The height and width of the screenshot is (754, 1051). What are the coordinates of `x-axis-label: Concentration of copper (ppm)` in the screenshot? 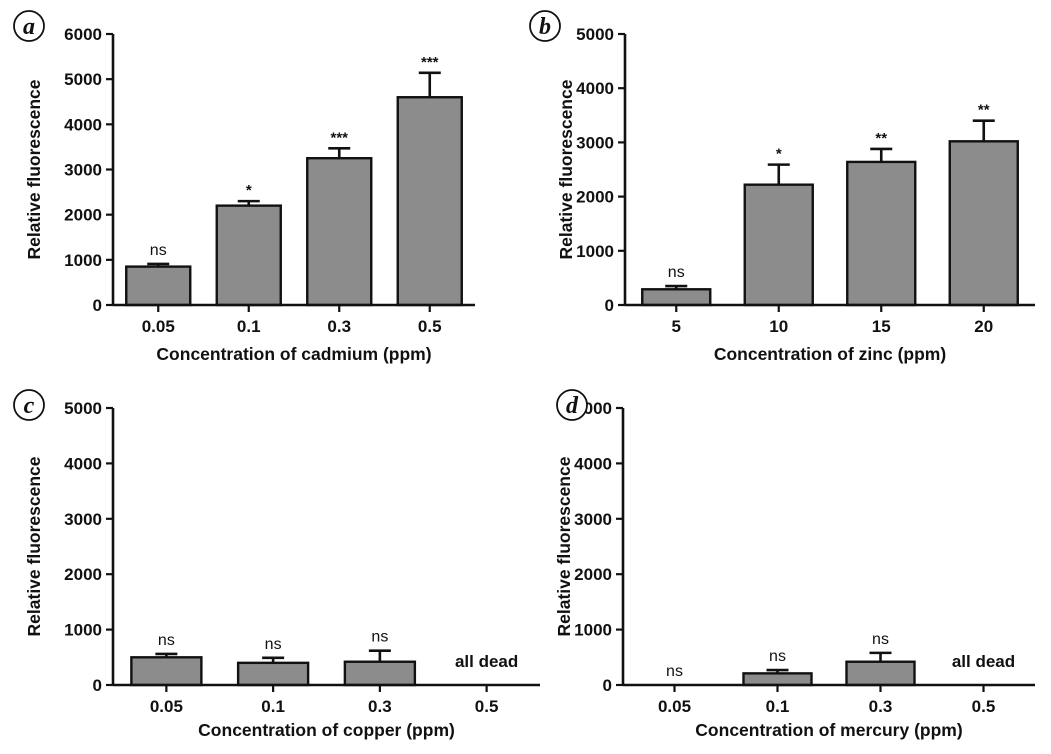 It's located at (326, 730).